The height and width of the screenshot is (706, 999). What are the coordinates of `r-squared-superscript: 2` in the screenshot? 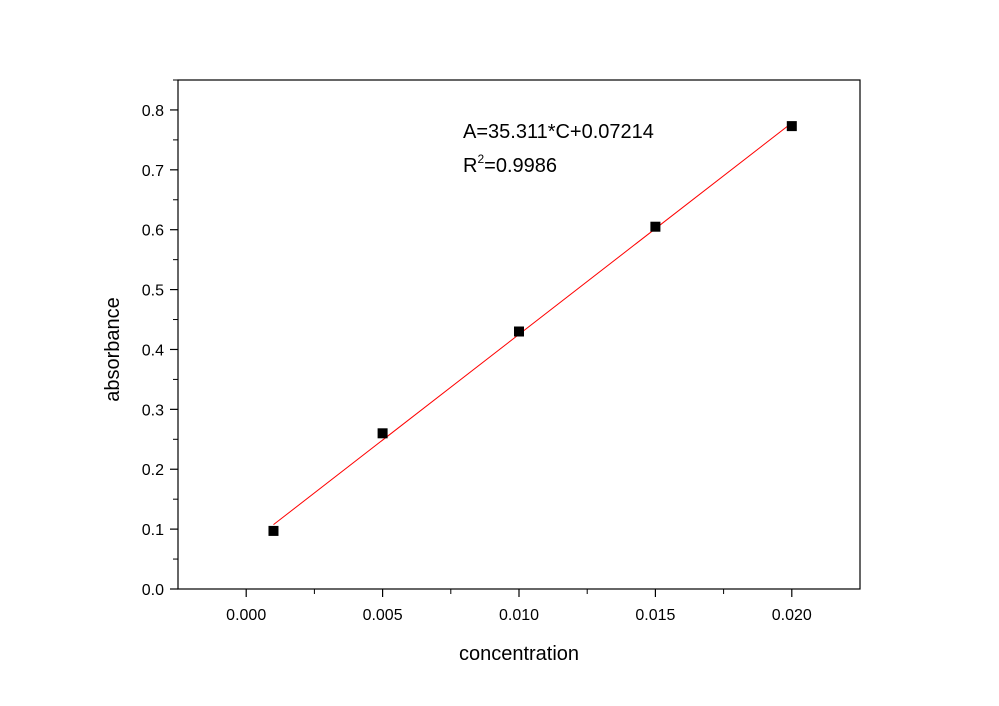 It's located at (480, 159).